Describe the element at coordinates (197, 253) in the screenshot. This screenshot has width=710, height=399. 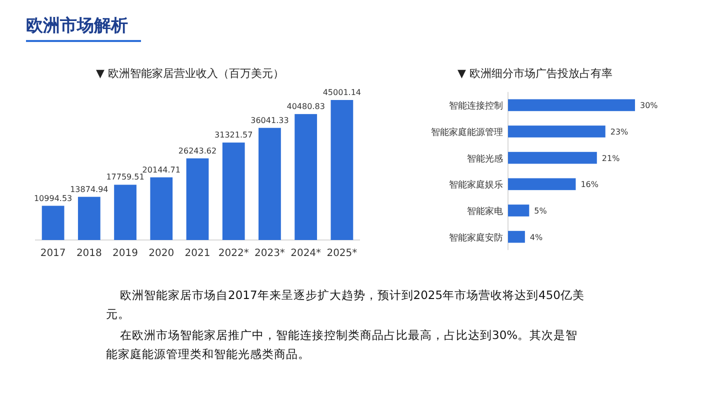
I see `x-tick-label: 2021` at that location.